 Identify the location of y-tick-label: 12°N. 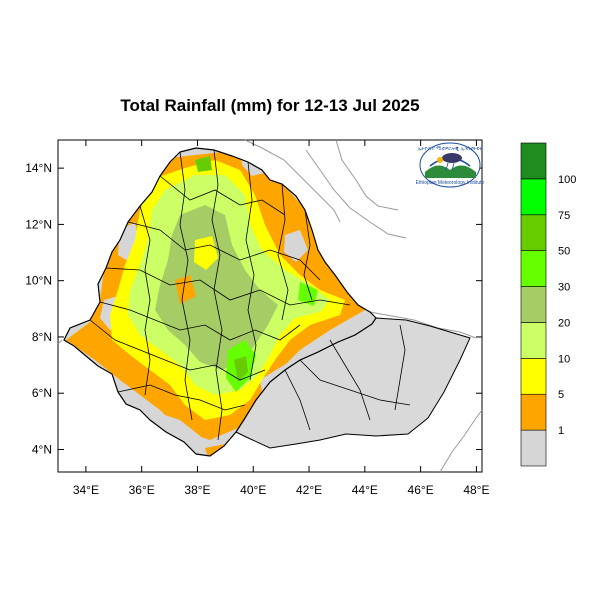
(38, 224).